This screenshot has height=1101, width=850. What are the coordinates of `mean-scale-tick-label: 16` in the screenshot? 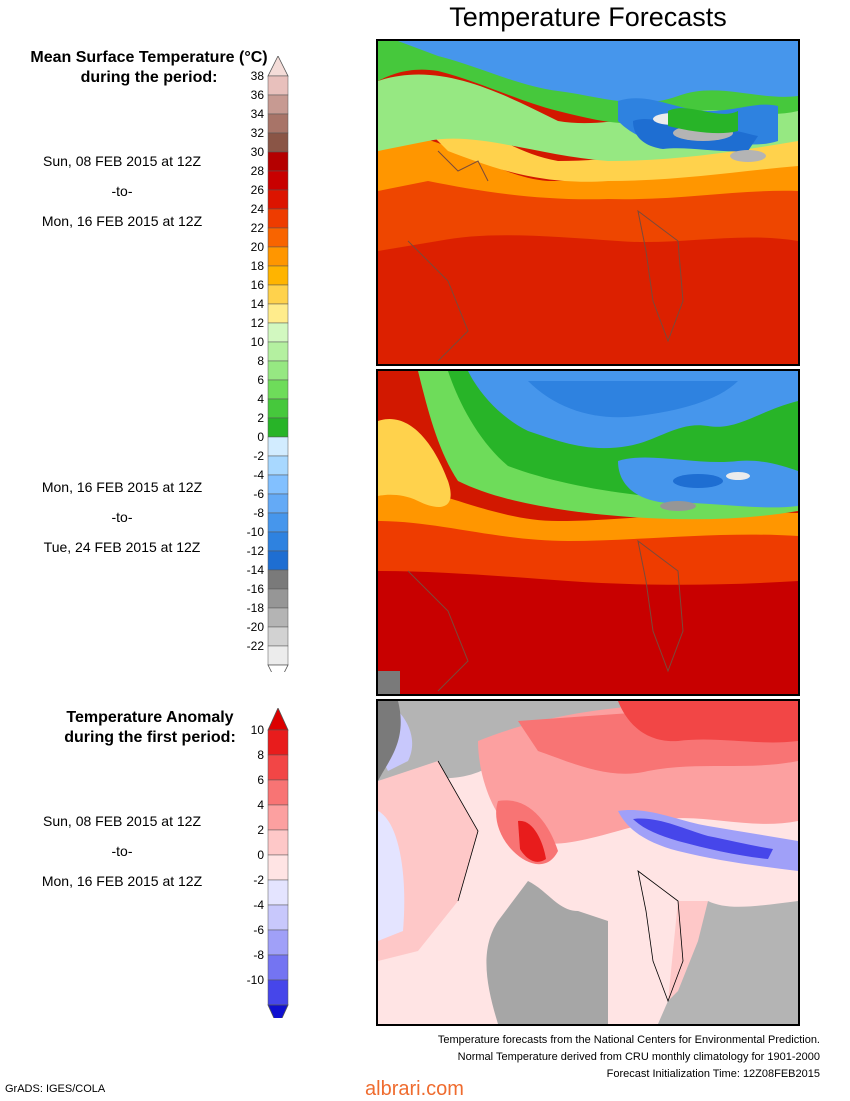 It's located at (258, 285).